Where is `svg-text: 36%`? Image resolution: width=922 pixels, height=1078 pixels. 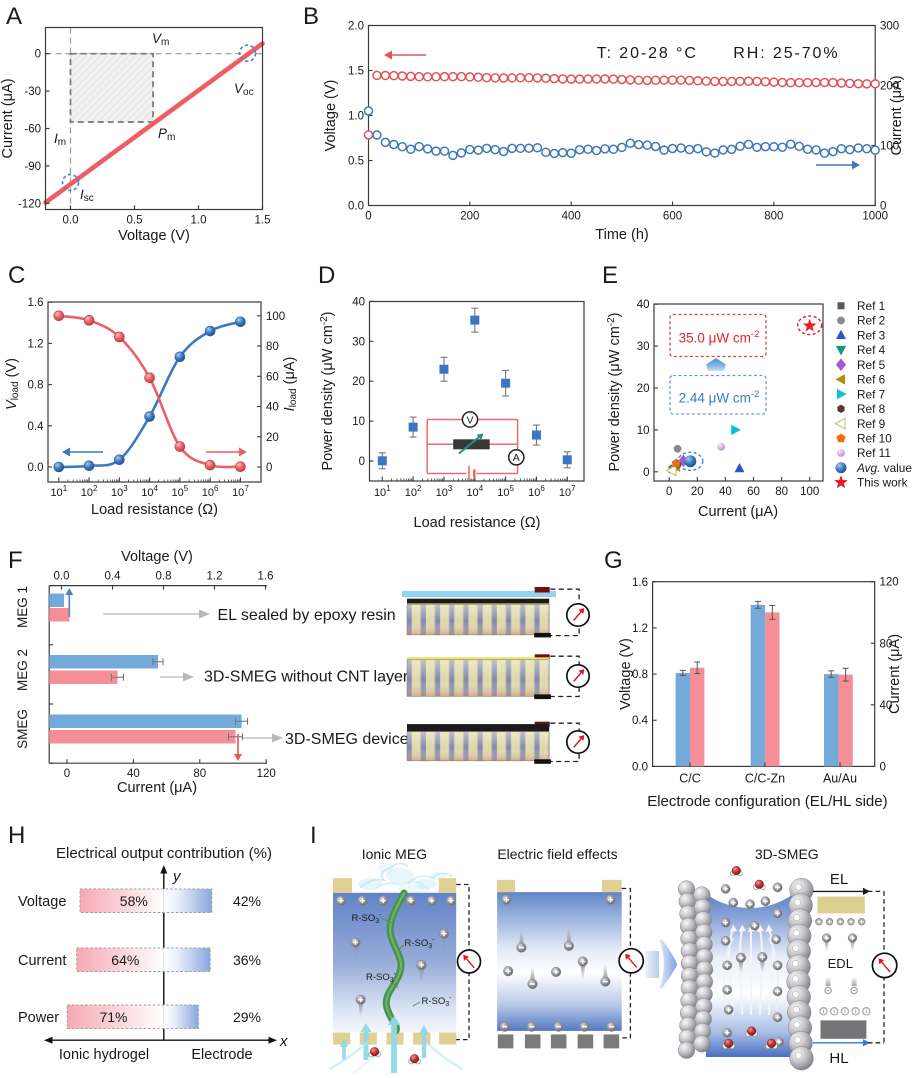
svg-text: 36% is located at coordinates (247, 960).